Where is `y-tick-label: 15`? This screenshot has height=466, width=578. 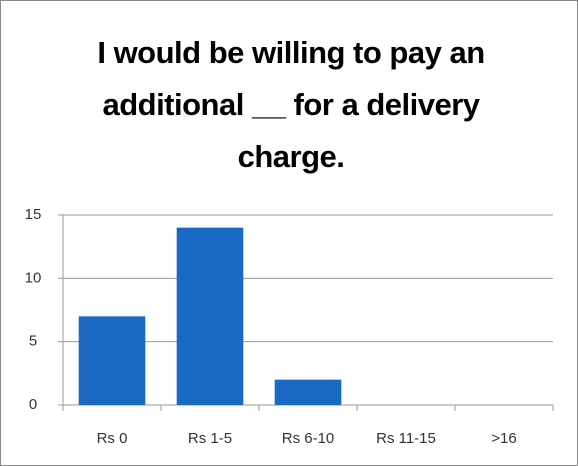
y-tick-label: 15 is located at coordinates (33, 214).